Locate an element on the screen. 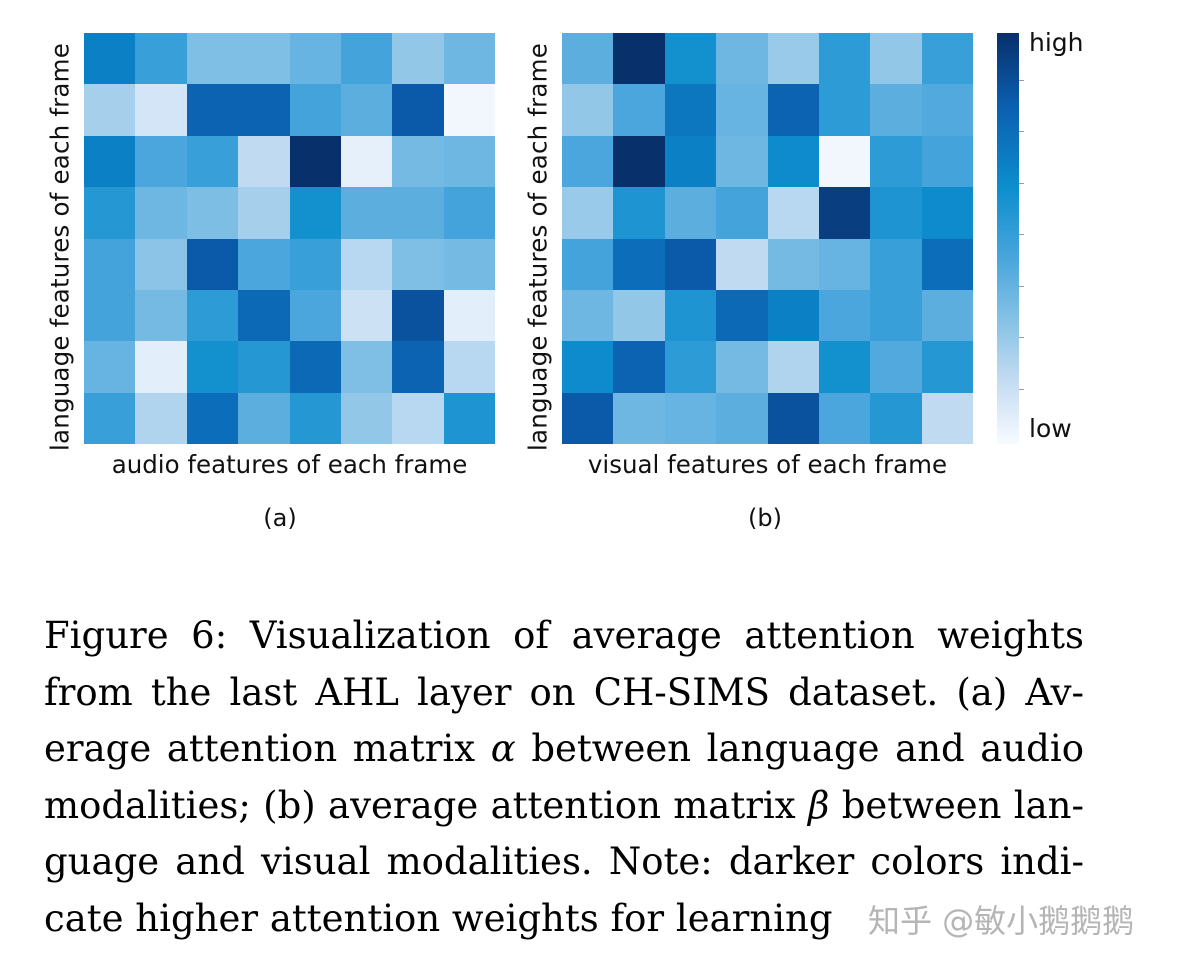 Image resolution: width=1186 pixels, height=970 pixels. heatmap-a is located at coordinates (289, 238).